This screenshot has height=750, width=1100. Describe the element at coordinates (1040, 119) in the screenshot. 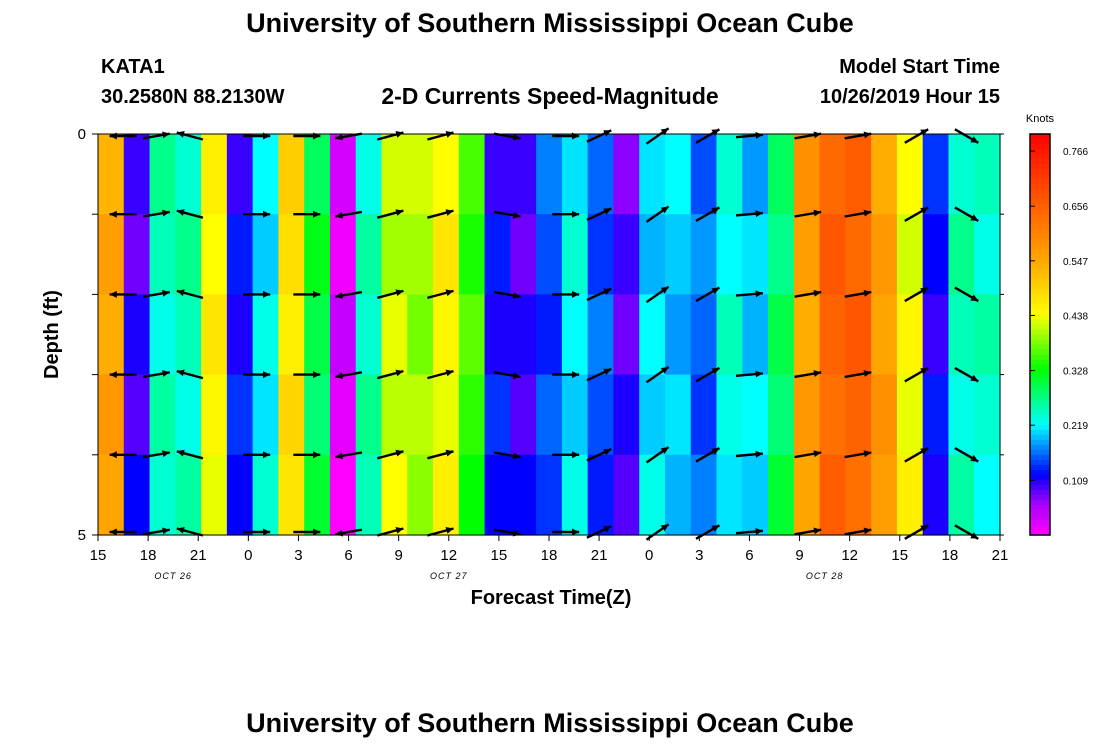

I see `colorbar-units: Knots` at that location.